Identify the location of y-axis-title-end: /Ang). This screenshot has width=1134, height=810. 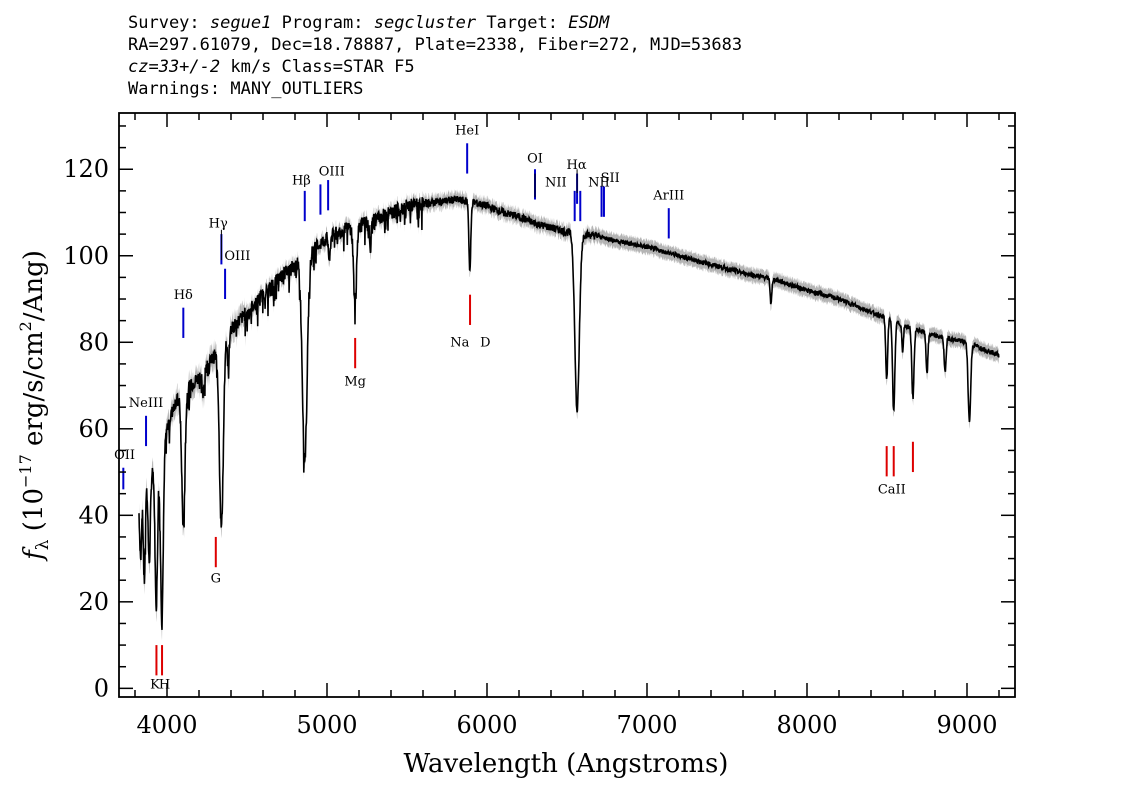
(34, 285).